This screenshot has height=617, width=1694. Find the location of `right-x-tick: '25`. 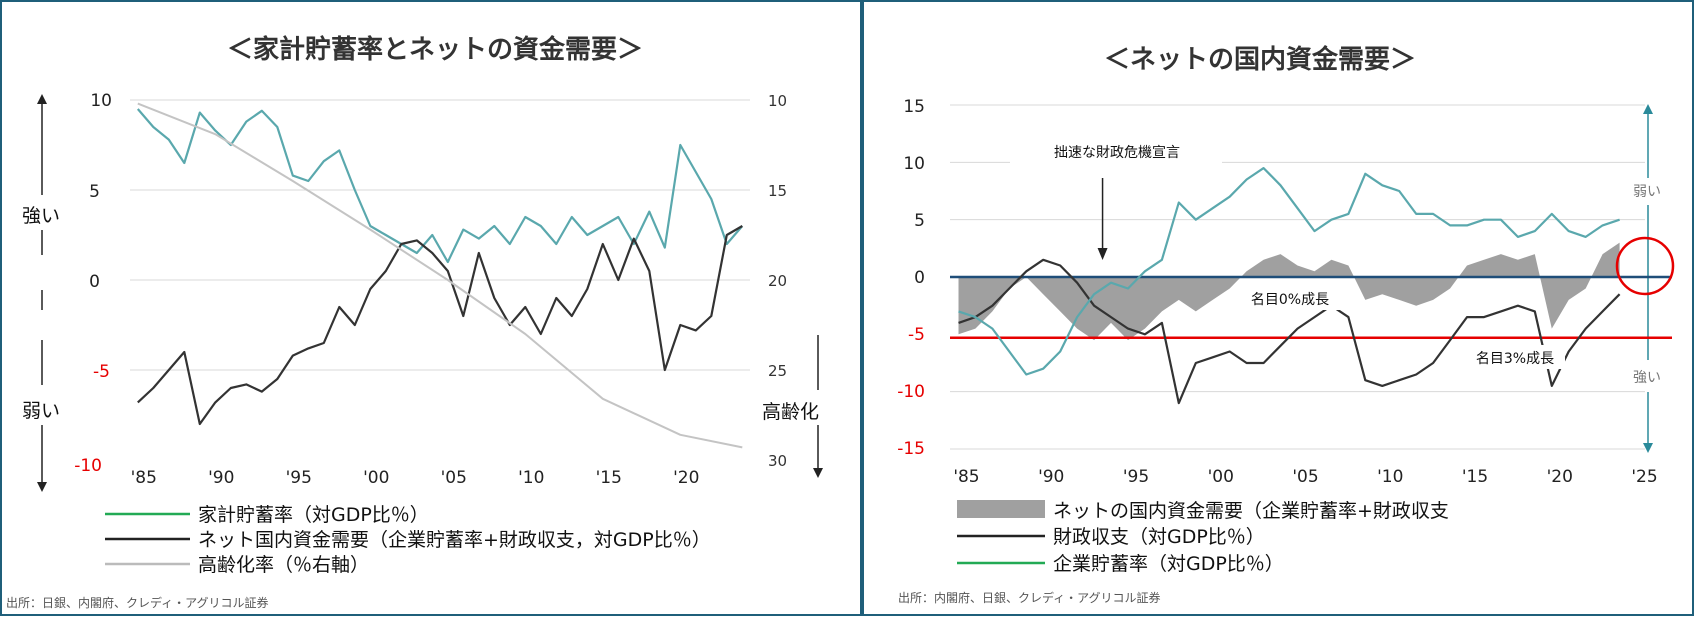

right-x-tick: '25 is located at coordinates (1644, 477).